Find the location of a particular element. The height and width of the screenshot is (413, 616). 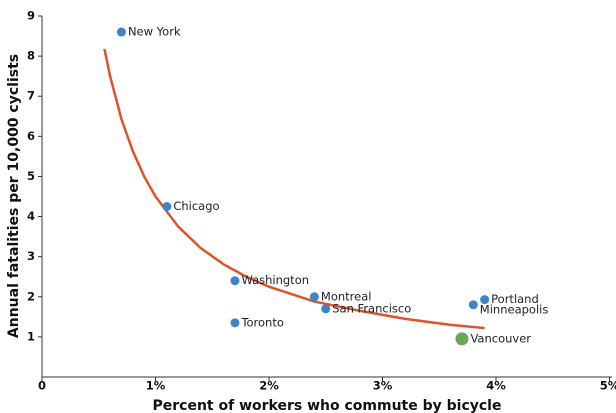

x-tick-label: 4% is located at coordinates (496, 386).